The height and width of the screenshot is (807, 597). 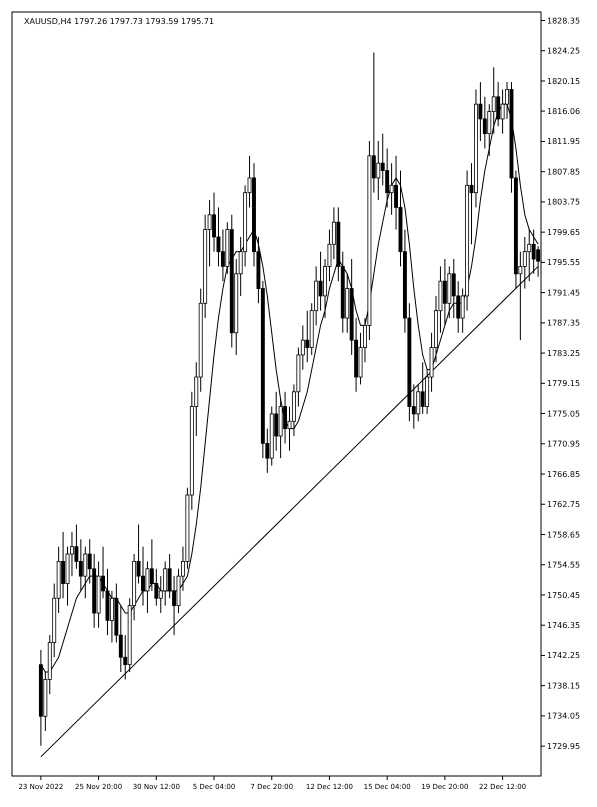 I want to click on y-tick-label: 1799.65, so click(x=563, y=232).